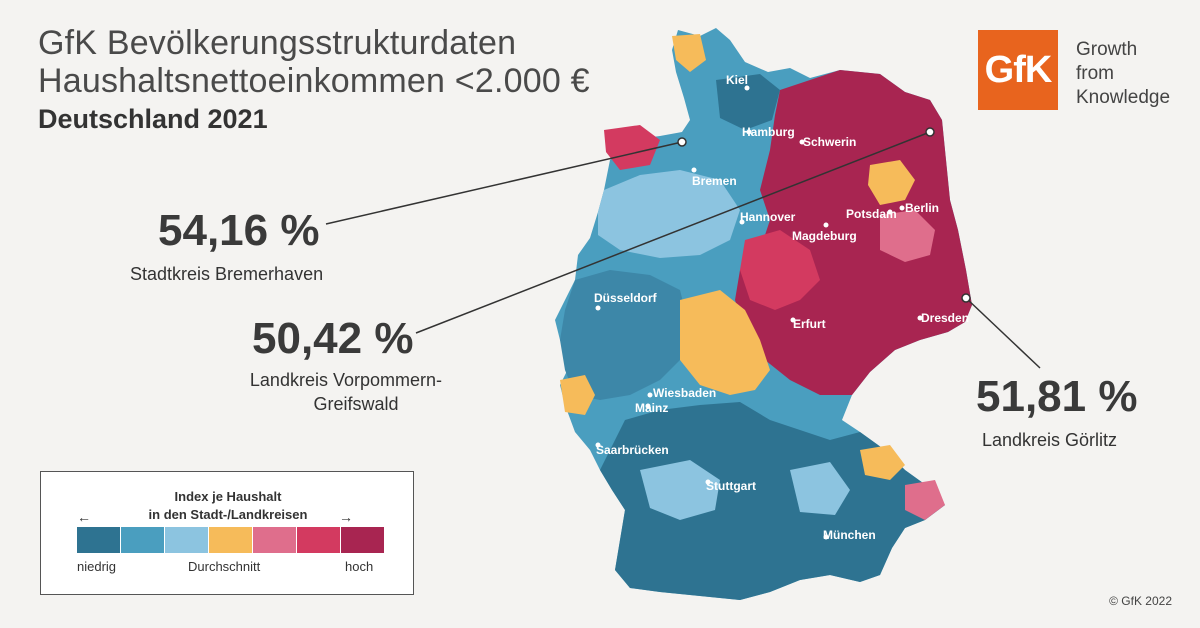 The height and width of the screenshot is (628, 1200). I want to click on city-label-schwerin: Schwerin, so click(829, 142).